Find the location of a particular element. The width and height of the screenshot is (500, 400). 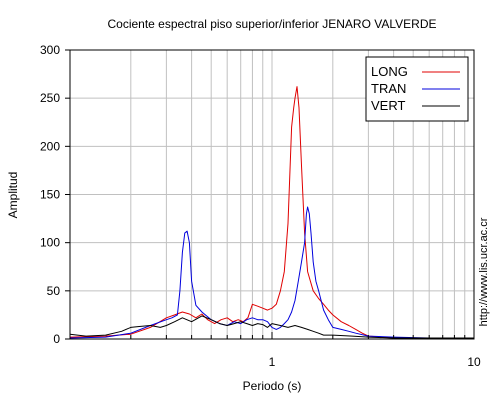

y-tick-label: 150 is located at coordinates (50, 195).